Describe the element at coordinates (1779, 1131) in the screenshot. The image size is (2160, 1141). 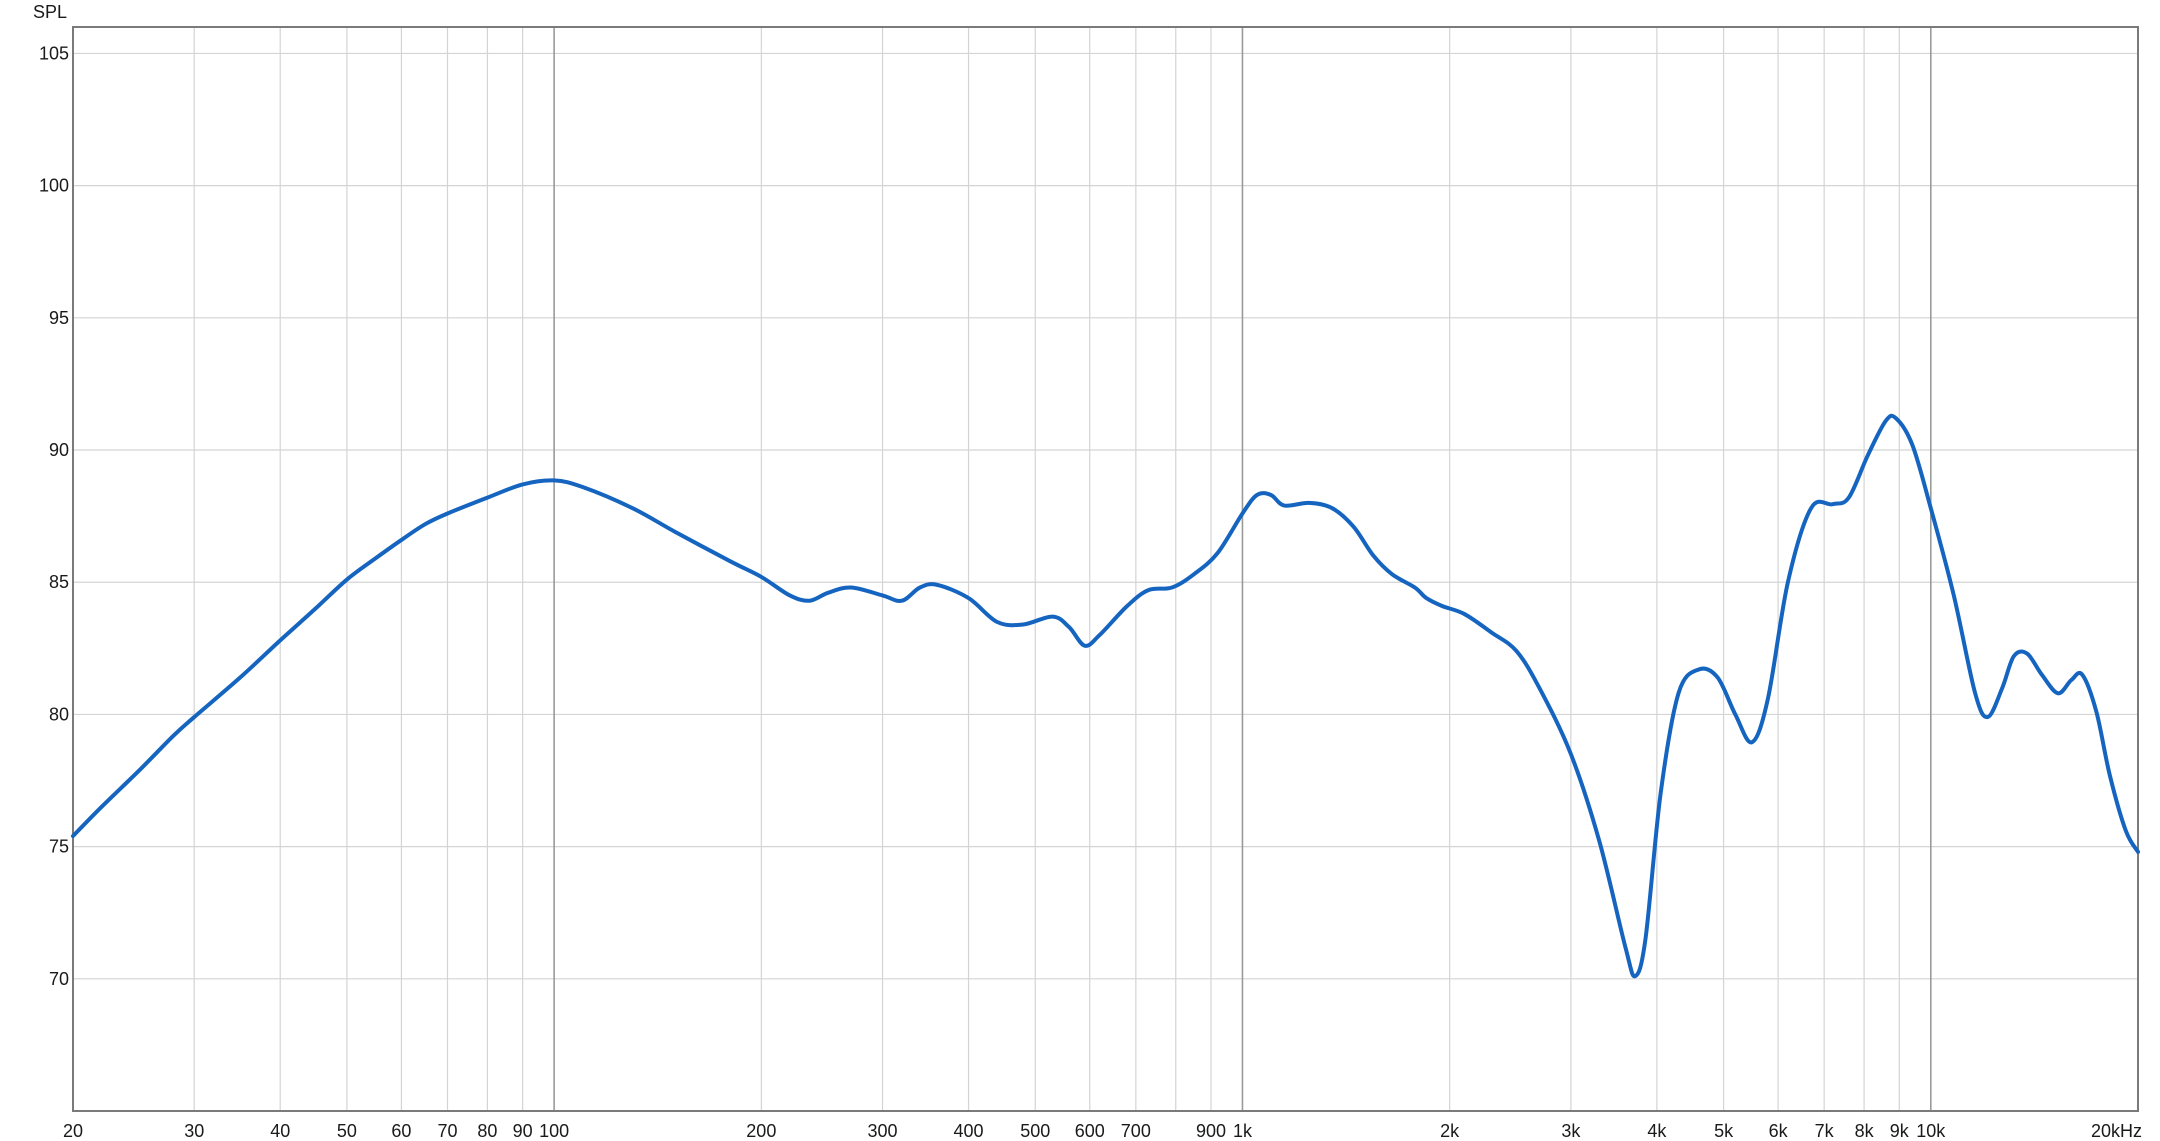
I see `x-tick-label: 6k` at that location.